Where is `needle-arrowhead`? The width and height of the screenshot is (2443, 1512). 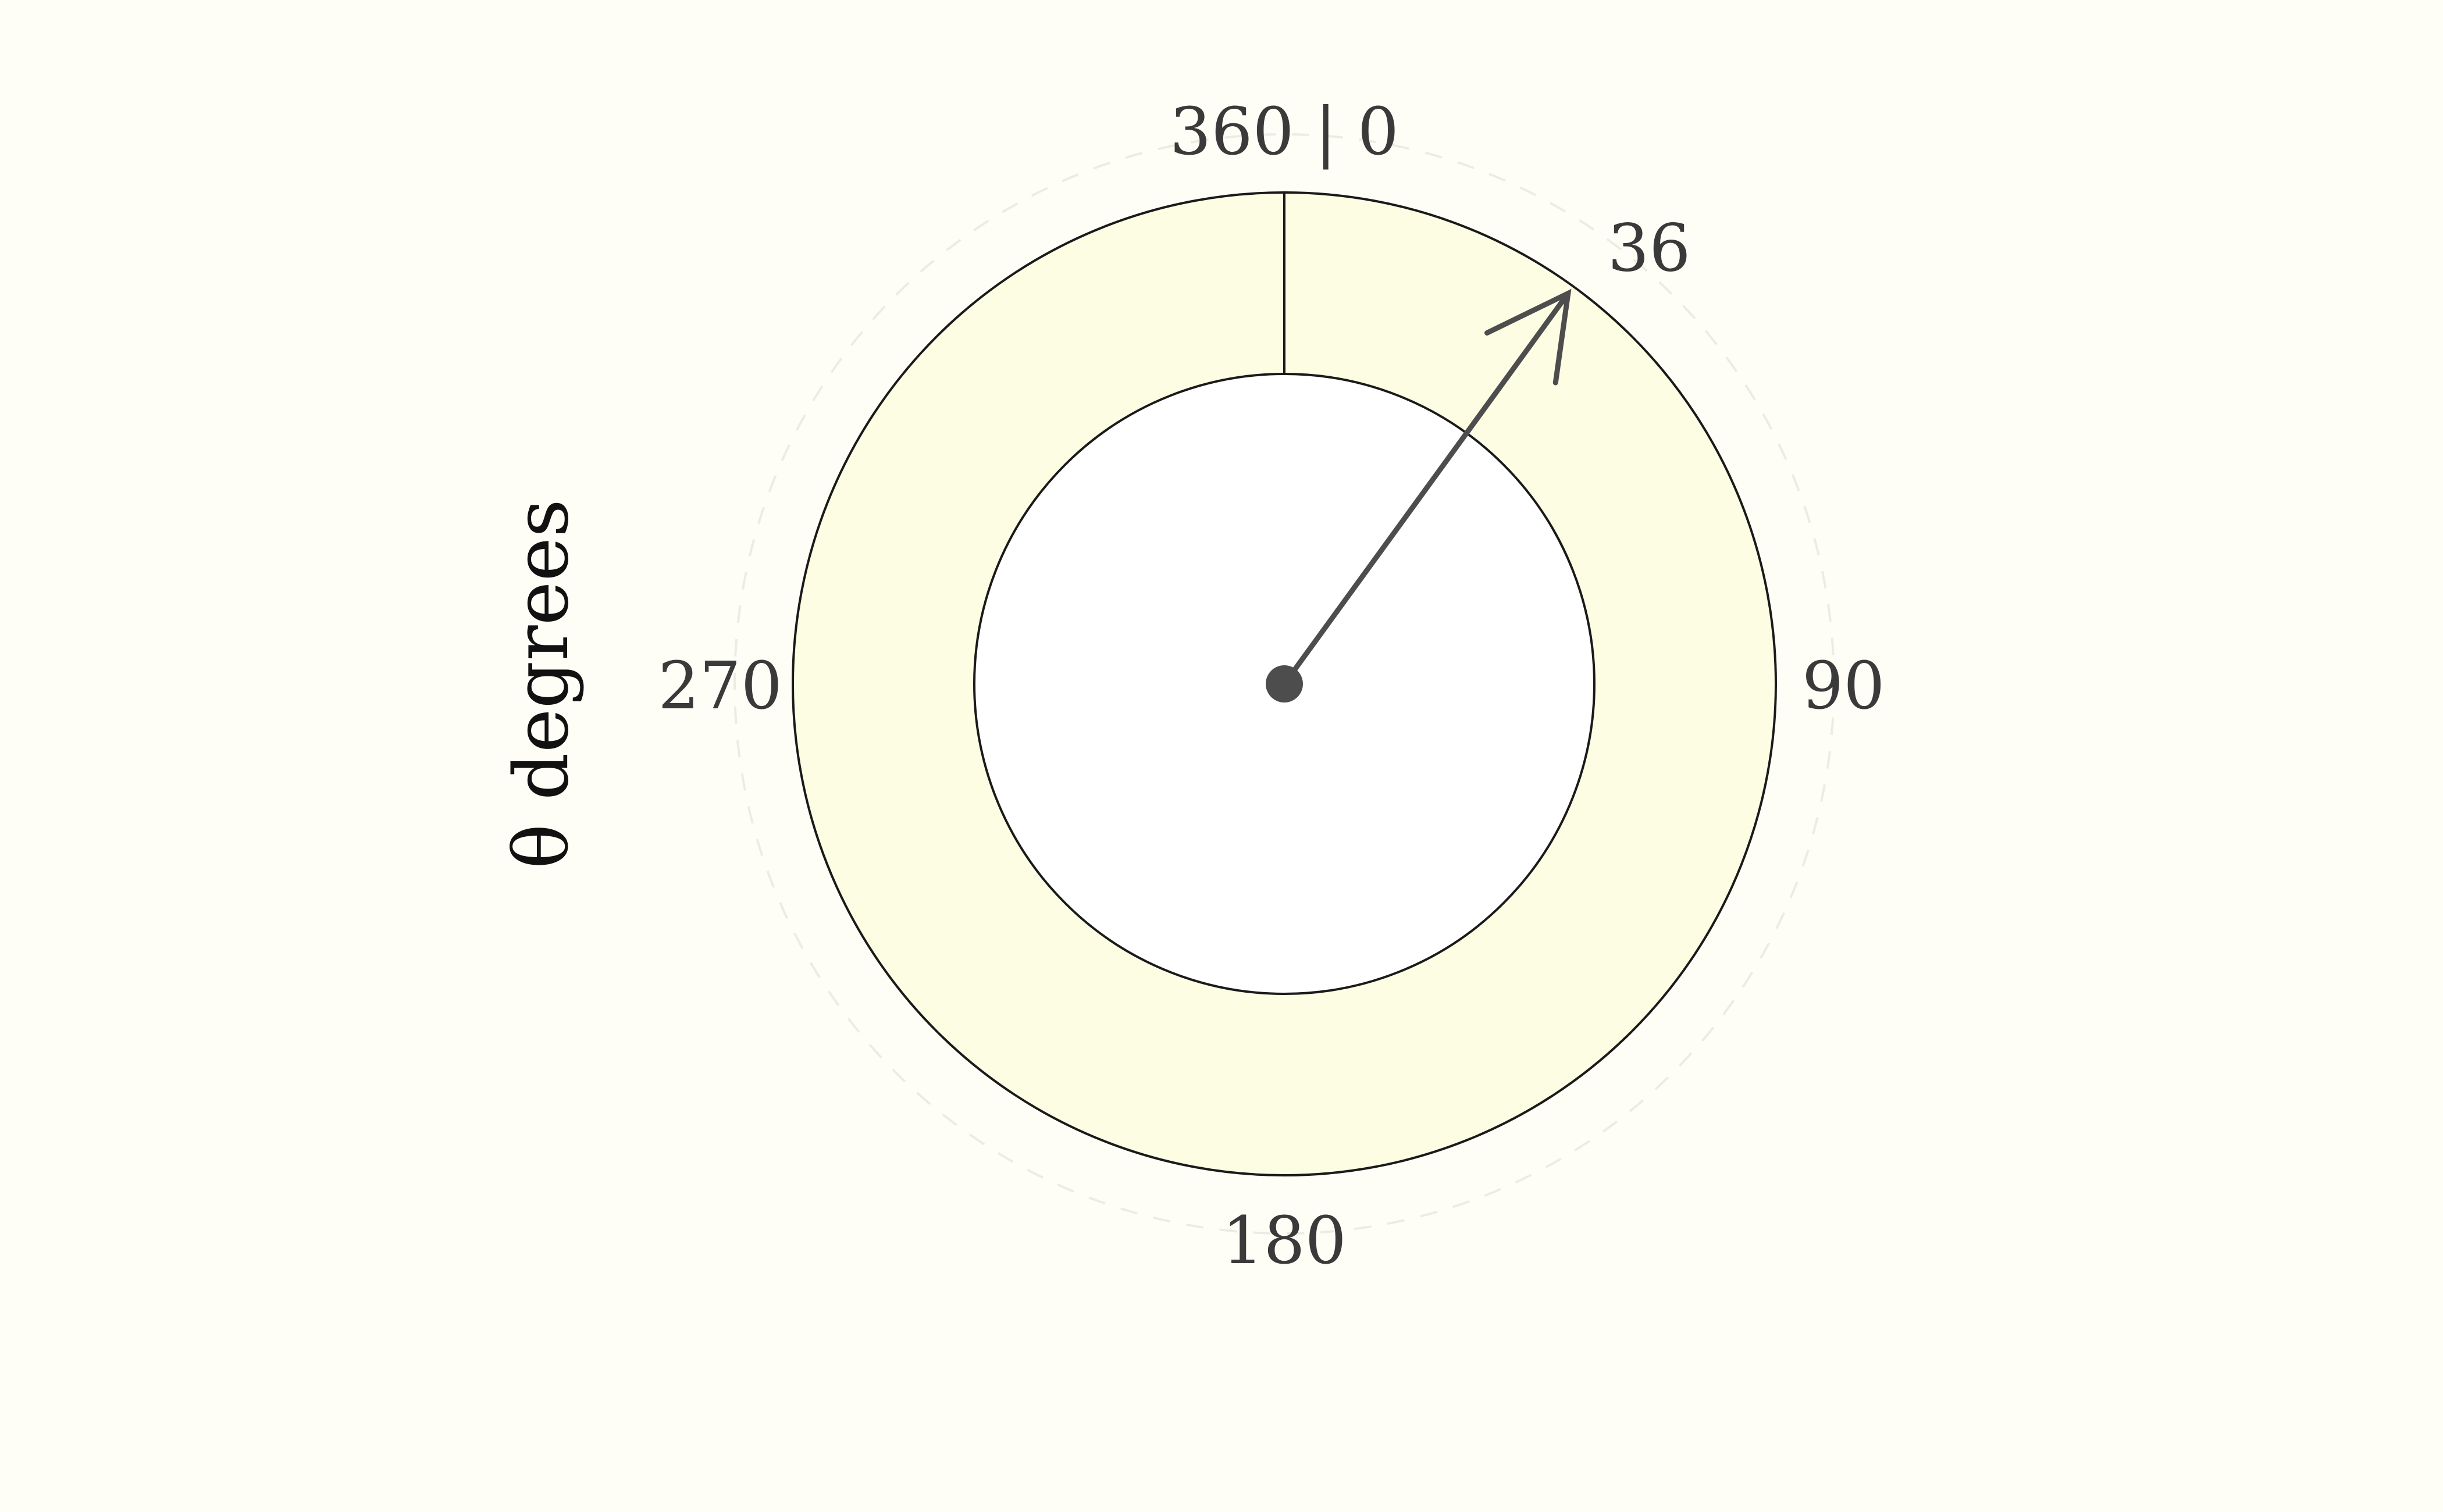
needle-arrowhead is located at coordinates (1528, 337).